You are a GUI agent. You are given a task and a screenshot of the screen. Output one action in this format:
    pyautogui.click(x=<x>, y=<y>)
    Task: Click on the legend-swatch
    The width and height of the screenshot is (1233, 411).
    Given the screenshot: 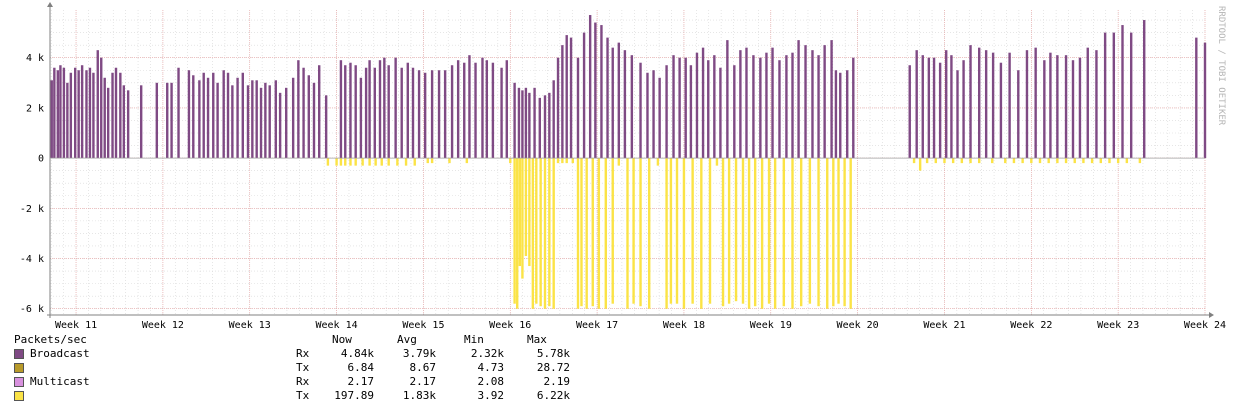 What is the action you would take?
    pyautogui.click(x=19, y=368)
    